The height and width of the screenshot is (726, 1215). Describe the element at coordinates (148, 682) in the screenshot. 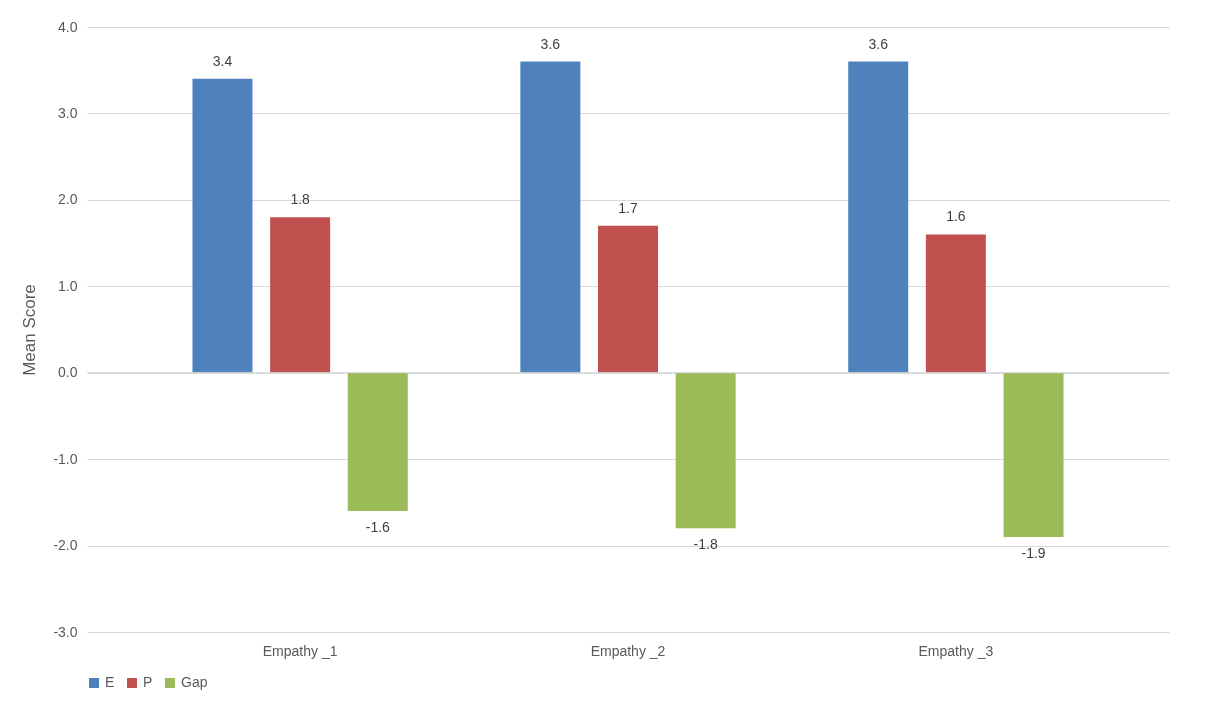

I see `legend-label: P` at that location.